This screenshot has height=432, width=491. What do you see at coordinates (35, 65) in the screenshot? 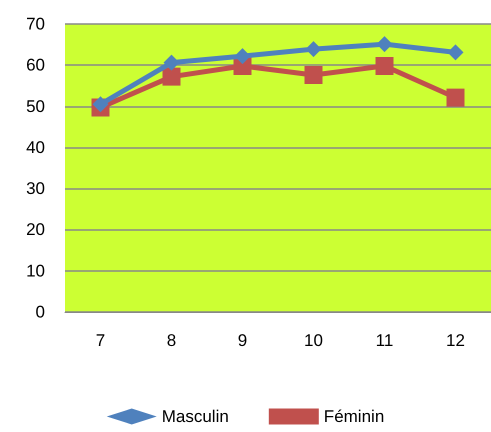
I see `y-tick-label: 60` at bounding box center [35, 65].